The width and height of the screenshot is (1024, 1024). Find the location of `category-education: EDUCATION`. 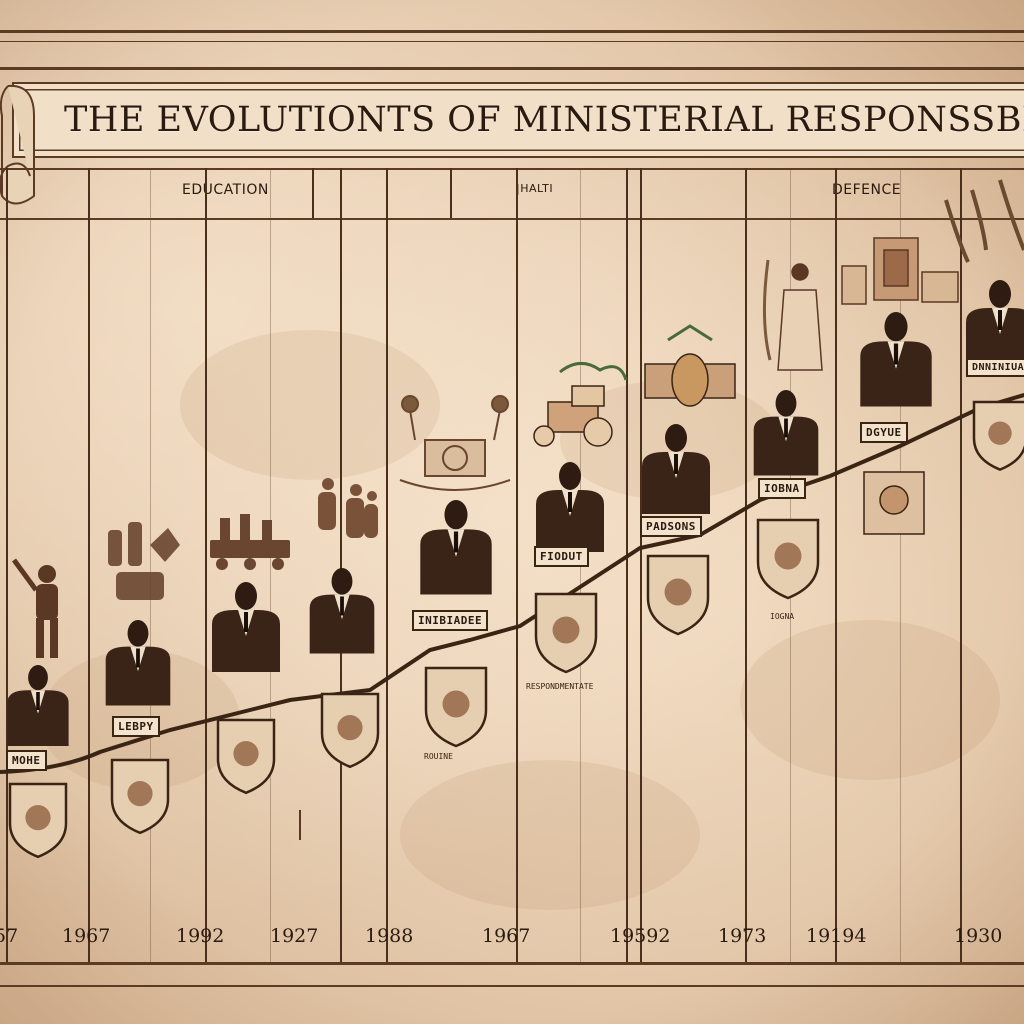

category-education: EDUCATION is located at coordinates (225, 190).